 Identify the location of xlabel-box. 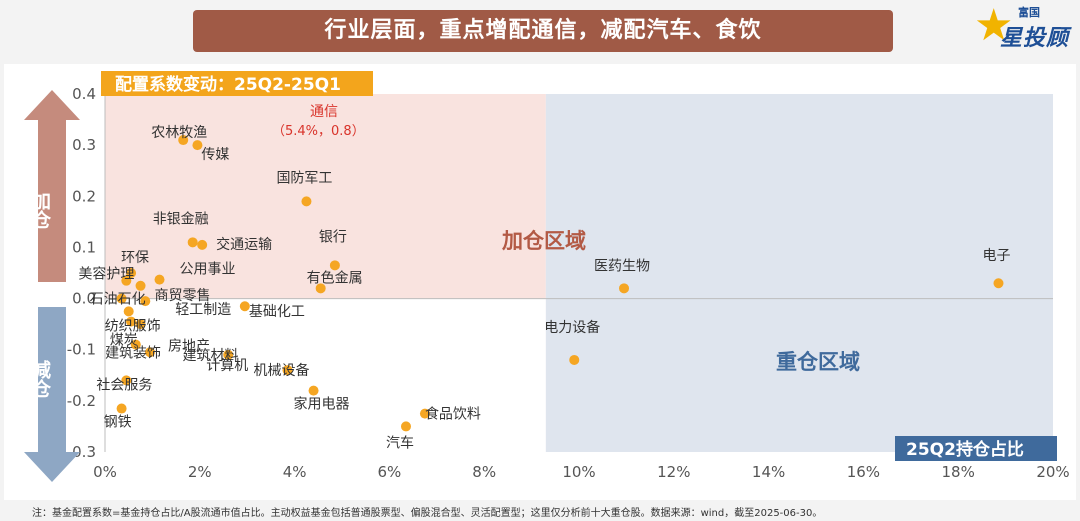
(976, 448).